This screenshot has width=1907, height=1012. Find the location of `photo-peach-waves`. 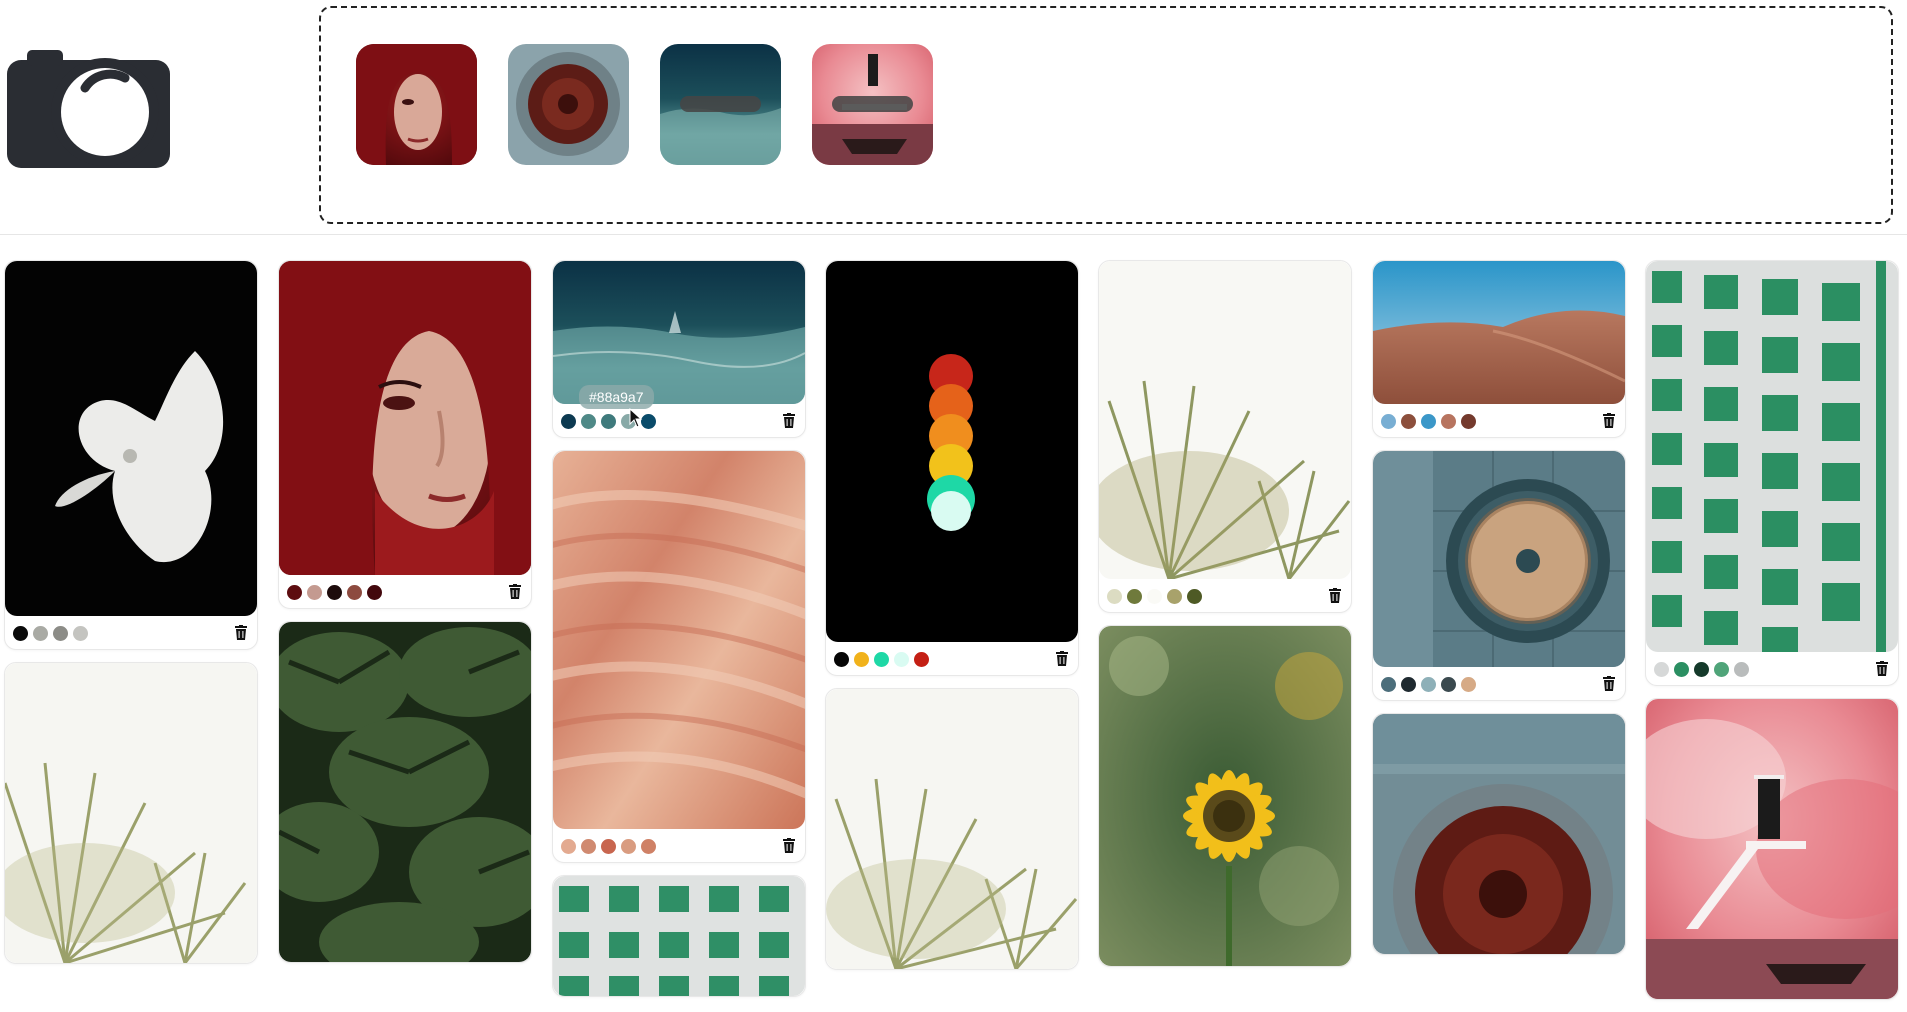

photo-peach-waves is located at coordinates (679, 640).